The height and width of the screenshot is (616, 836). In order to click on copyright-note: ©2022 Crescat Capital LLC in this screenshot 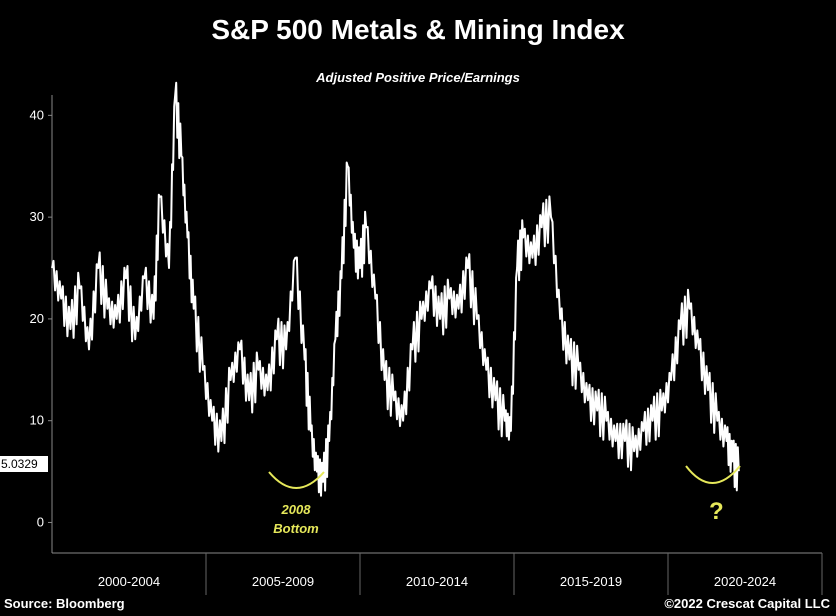, I will do `click(747, 603)`.